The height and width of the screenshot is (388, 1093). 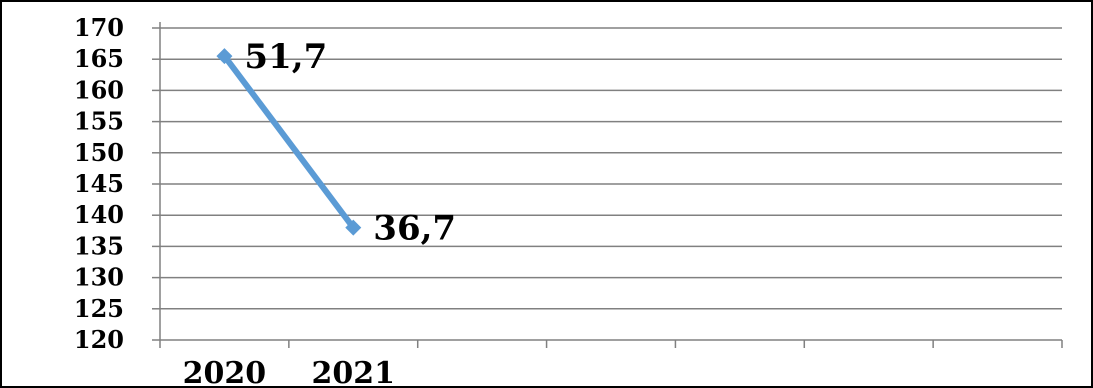 What do you see at coordinates (99, 121) in the screenshot?
I see `y-tick-label-155: 155` at bounding box center [99, 121].